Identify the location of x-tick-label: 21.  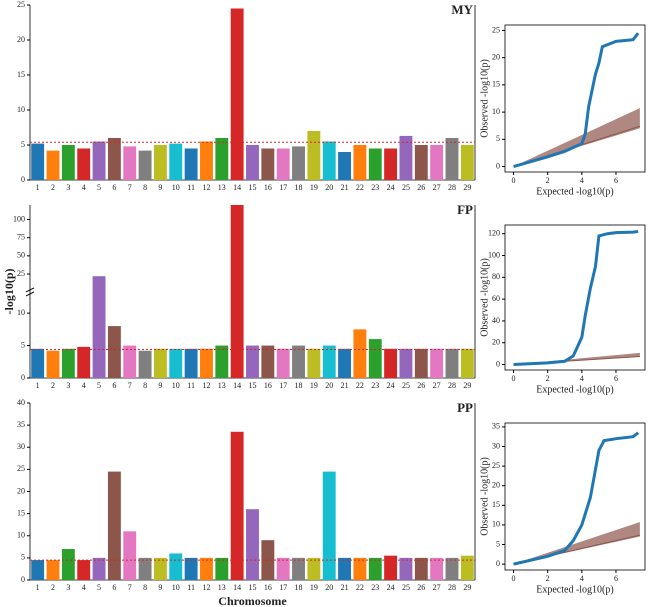
(345, 385).